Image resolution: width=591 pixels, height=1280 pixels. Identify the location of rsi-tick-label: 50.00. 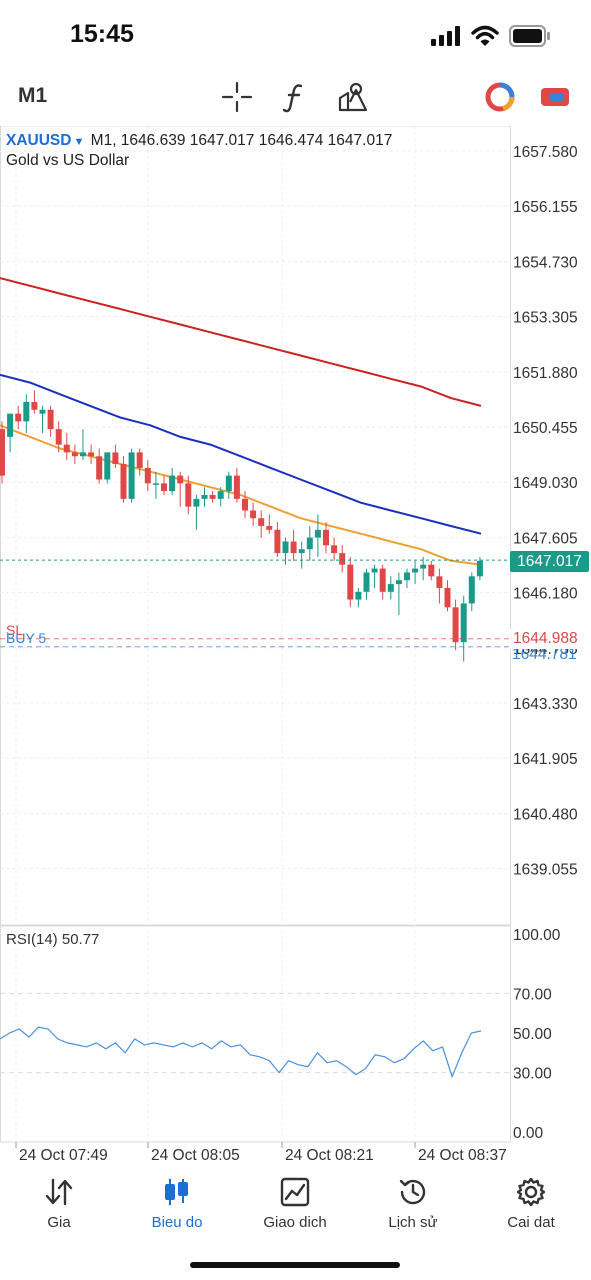
(532, 1034).